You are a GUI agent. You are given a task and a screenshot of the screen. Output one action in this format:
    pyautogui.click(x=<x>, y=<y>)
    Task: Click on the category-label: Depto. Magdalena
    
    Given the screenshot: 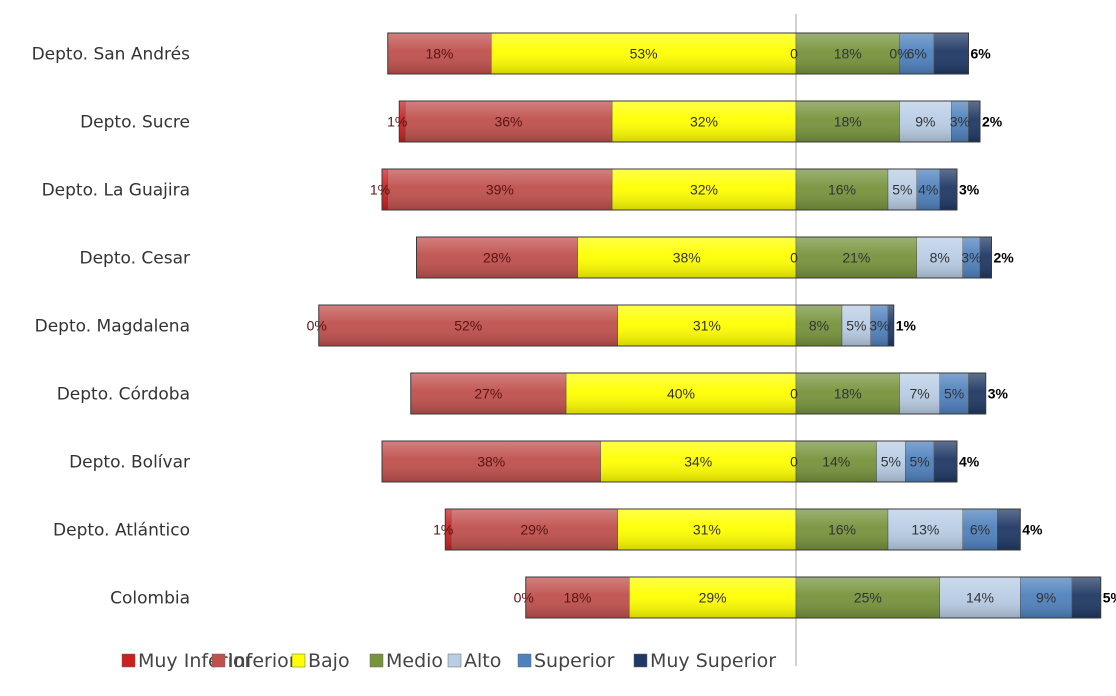 What is the action you would take?
    pyautogui.click(x=112, y=327)
    